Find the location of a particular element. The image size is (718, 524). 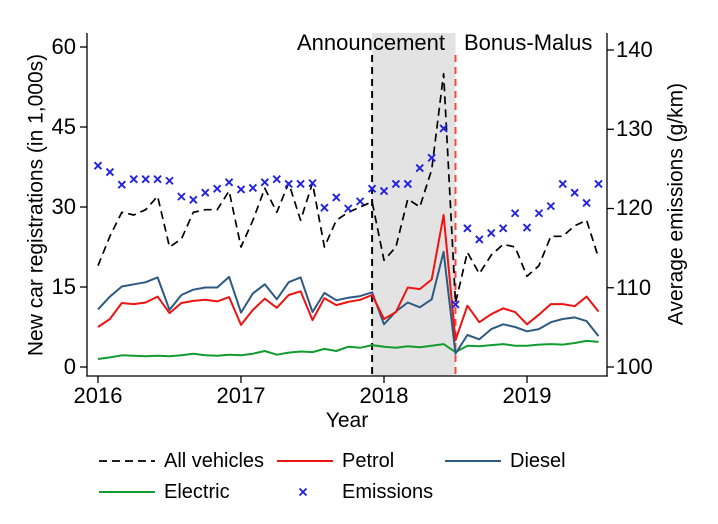

legend-label-electric: Electric is located at coordinates (197, 492).